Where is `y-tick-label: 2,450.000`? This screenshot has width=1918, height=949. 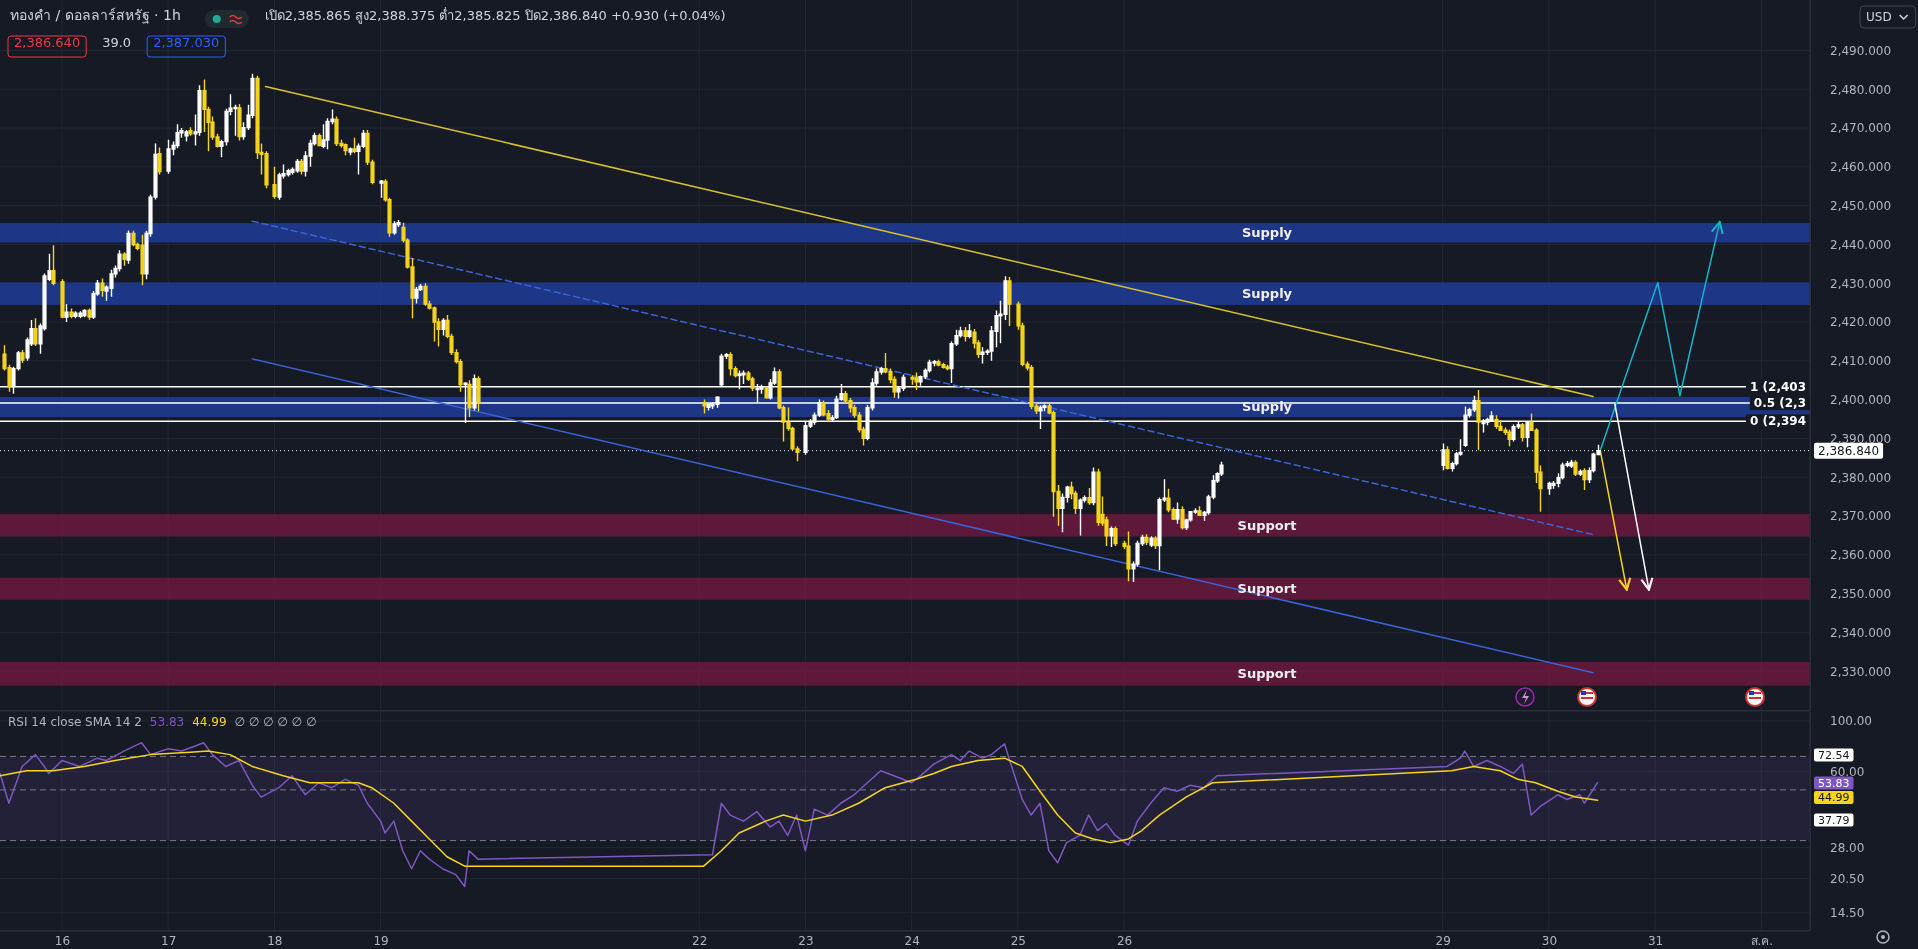
y-tick-label: 2,450.000 is located at coordinates (1861, 205).